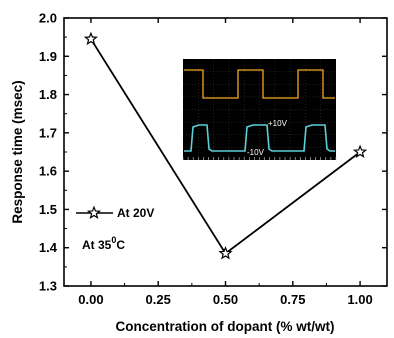 The image size is (394, 338). What do you see at coordinates (292, 299) in the screenshot?
I see `x-tick-label: 0.75` at bounding box center [292, 299].